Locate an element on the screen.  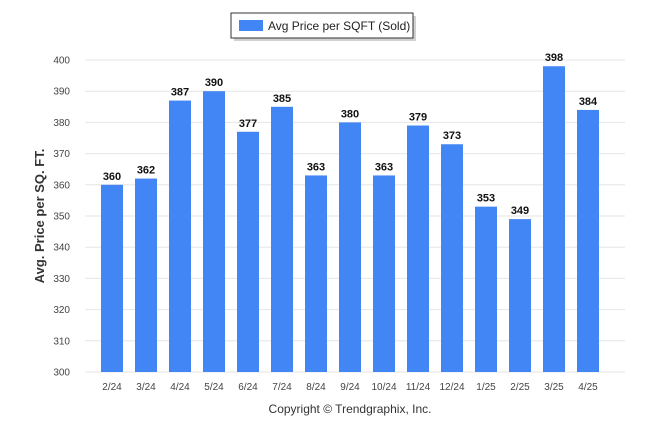
data-label: 377 is located at coordinates (248, 124).